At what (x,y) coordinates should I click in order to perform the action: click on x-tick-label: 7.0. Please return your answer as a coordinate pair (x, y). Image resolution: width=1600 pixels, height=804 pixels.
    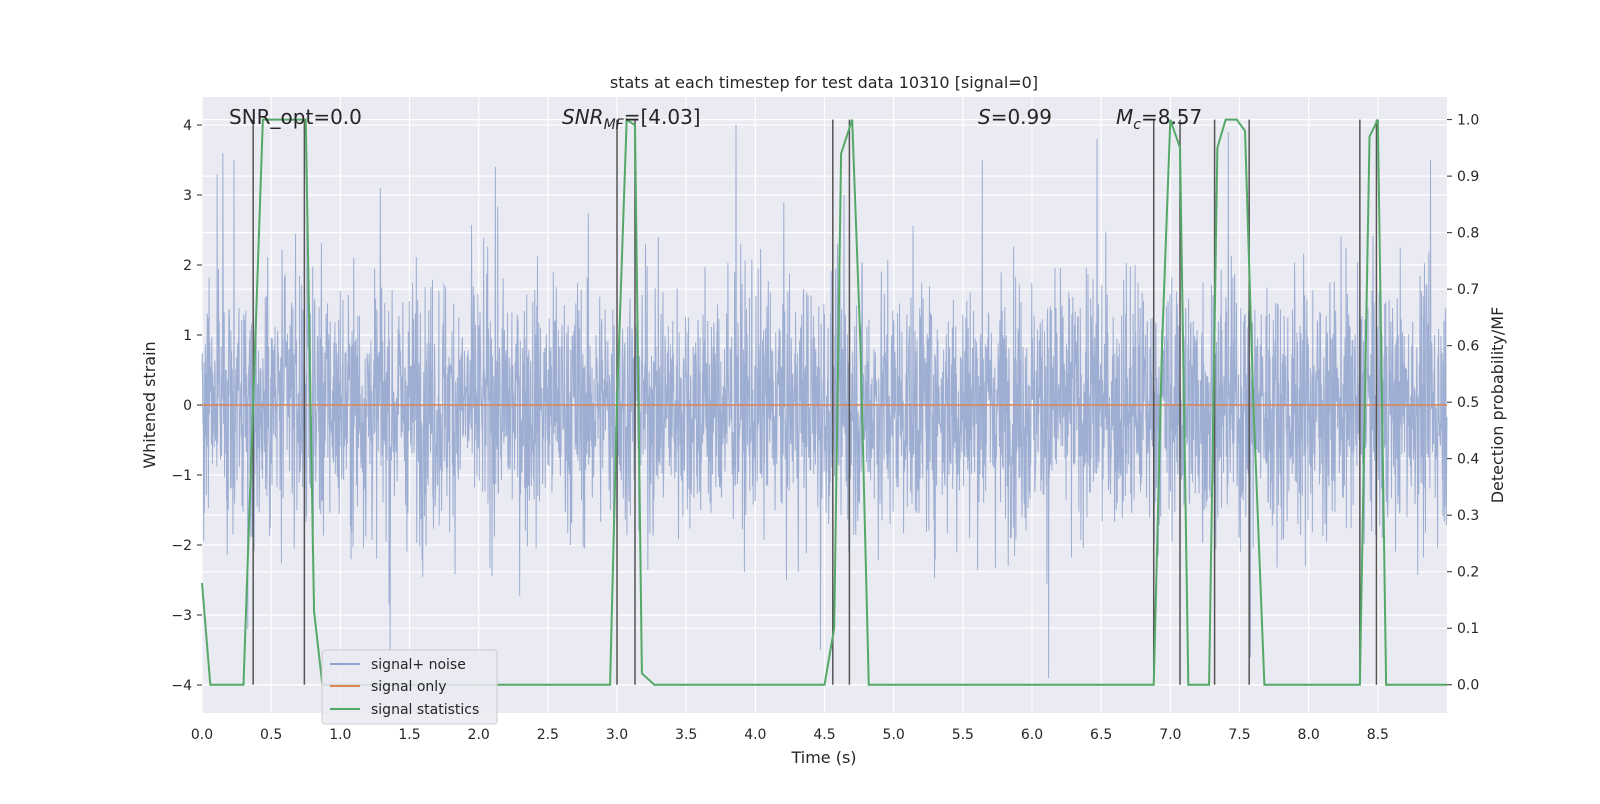
    Looking at the image, I should click on (1170, 735).